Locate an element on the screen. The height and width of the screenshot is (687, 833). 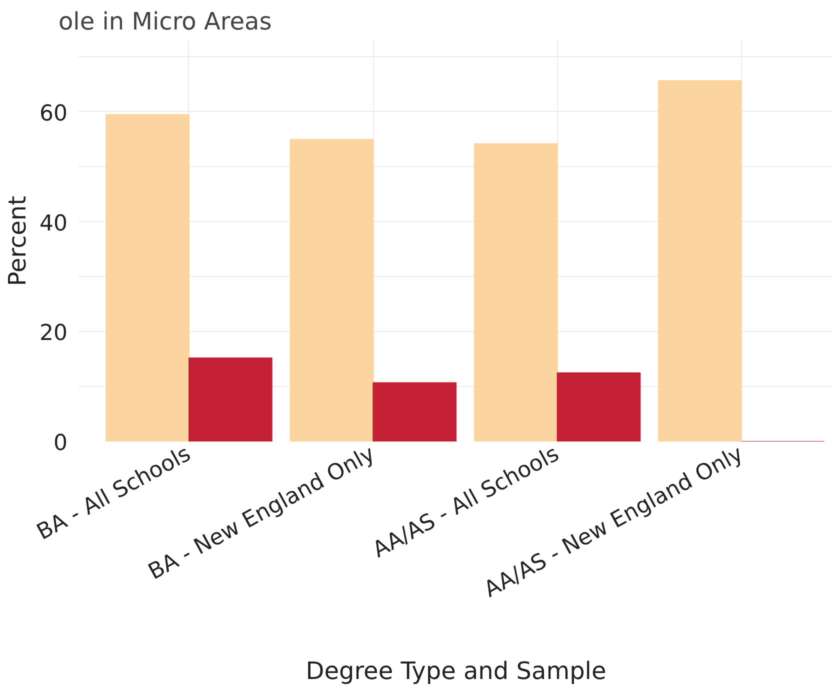
y-axis-title: Percent is located at coordinates (18, 241).